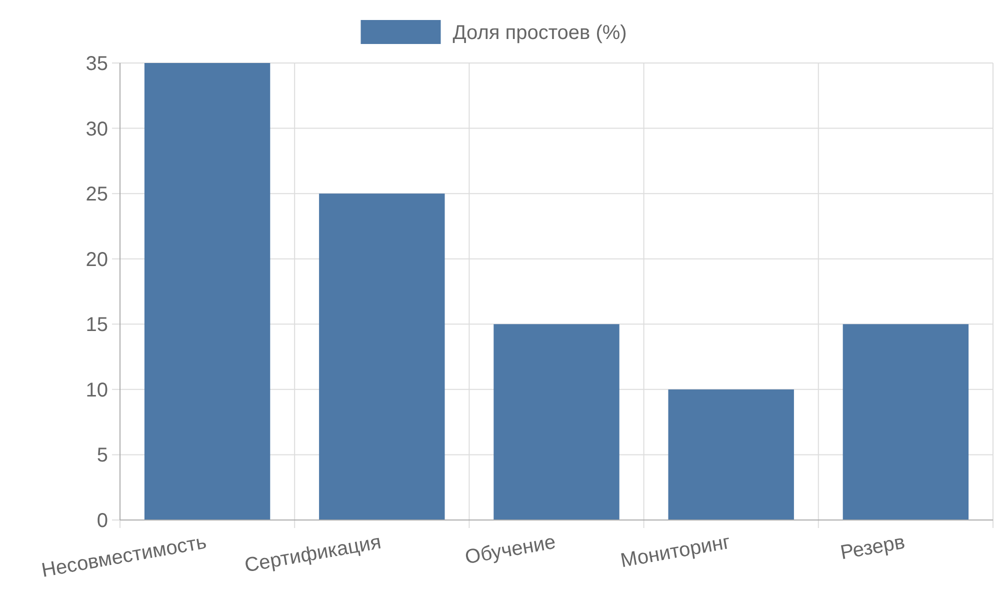 The height and width of the screenshot is (600, 1000). What do you see at coordinates (97, 64) in the screenshot?
I see `y-tick-label: 35` at bounding box center [97, 64].